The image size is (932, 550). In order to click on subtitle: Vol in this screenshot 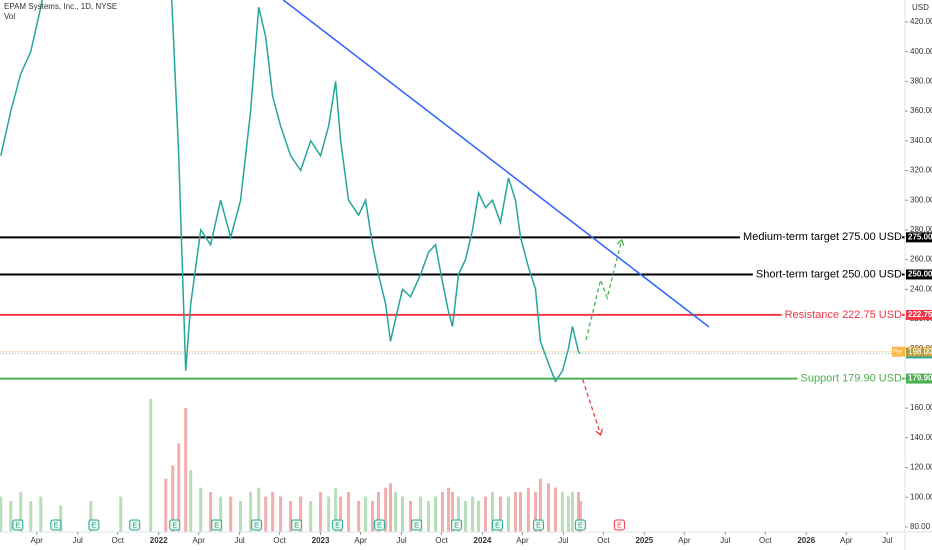, I will do `click(9, 16)`.